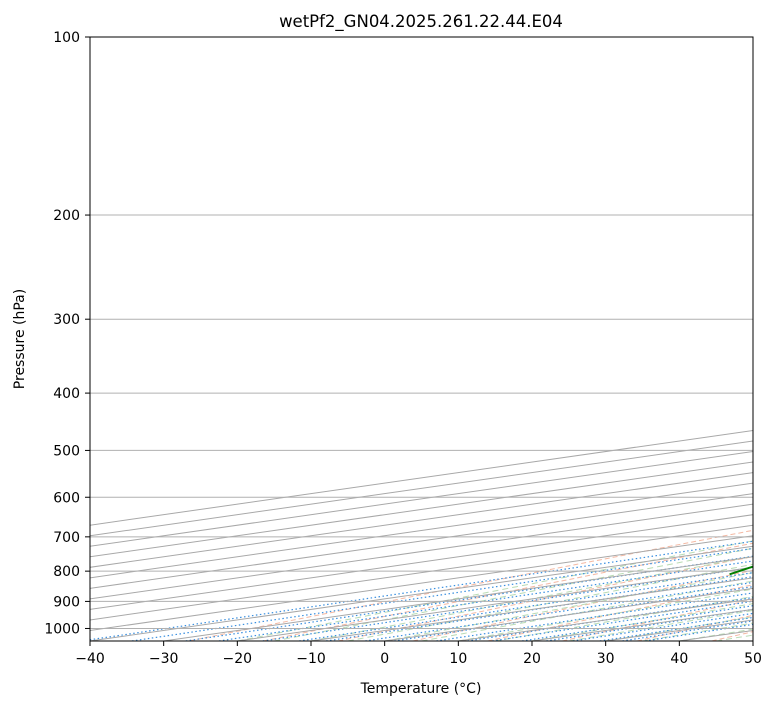  What do you see at coordinates (66, 394) in the screenshot?
I see `y-tick-label: 400` at bounding box center [66, 394].